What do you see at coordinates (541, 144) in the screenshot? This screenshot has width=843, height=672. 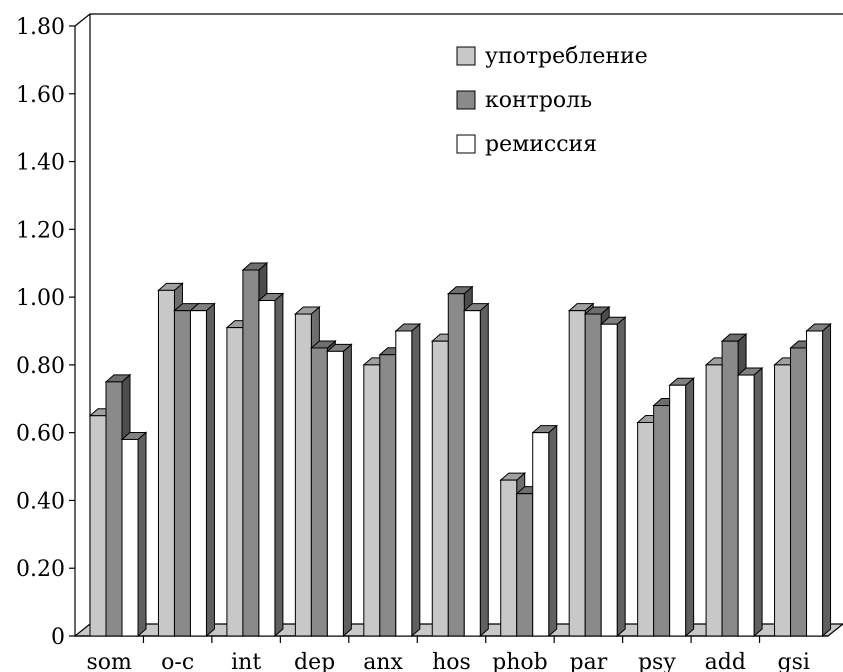 I see `legend-label: ремиссия` at bounding box center [541, 144].